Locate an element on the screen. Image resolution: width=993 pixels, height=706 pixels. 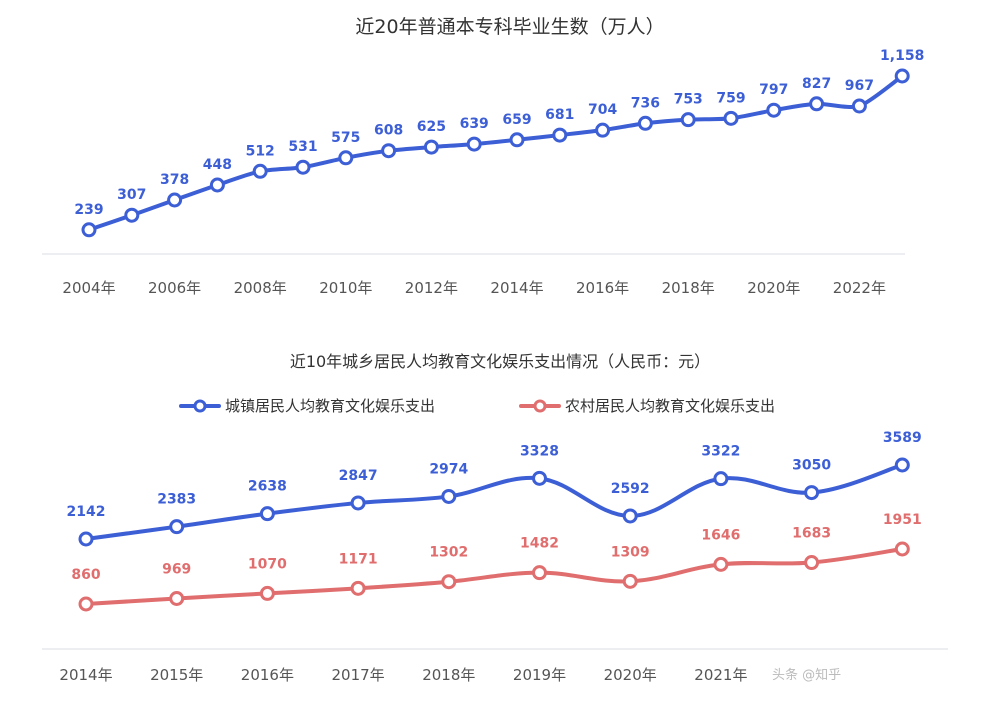
chart1-data-label: 736 is located at coordinates (645, 103).